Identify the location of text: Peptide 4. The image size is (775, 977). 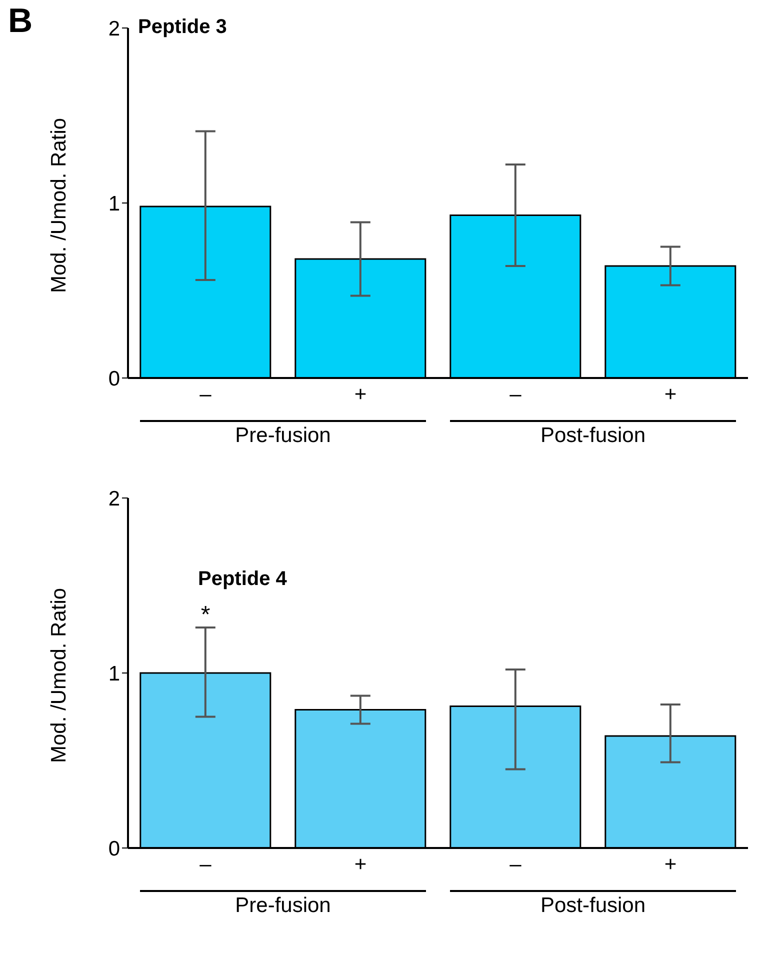
(242, 579).